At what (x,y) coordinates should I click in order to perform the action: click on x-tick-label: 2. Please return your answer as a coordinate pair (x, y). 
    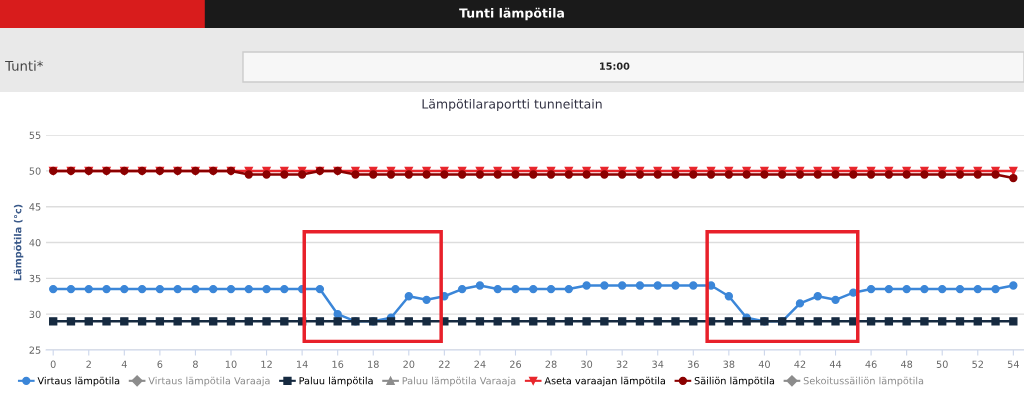
    Looking at the image, I should click on (88, 364).